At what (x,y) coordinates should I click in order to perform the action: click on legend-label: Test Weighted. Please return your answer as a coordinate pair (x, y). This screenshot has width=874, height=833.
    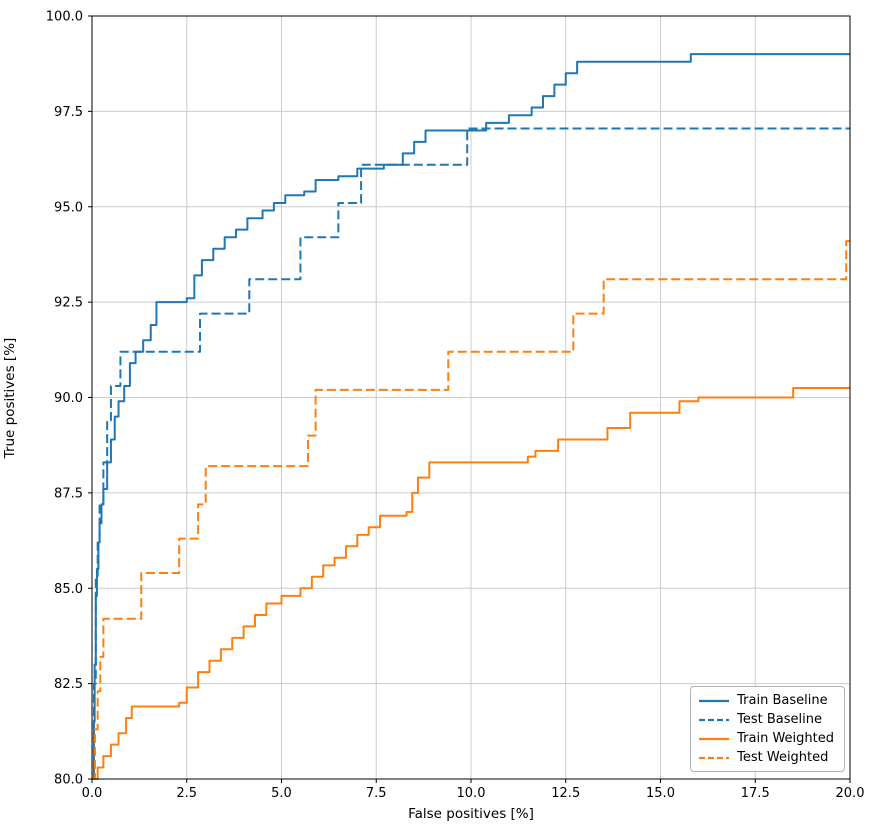
    Looking at the image, I should click on (783, 757).